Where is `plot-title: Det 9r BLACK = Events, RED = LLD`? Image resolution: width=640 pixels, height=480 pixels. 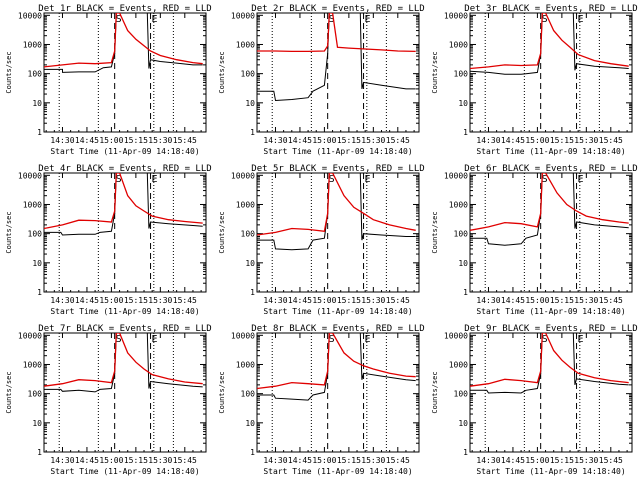
plot-title: Det 9r BLACK = Events, RED = LLD is located at coordinates (550, 329).